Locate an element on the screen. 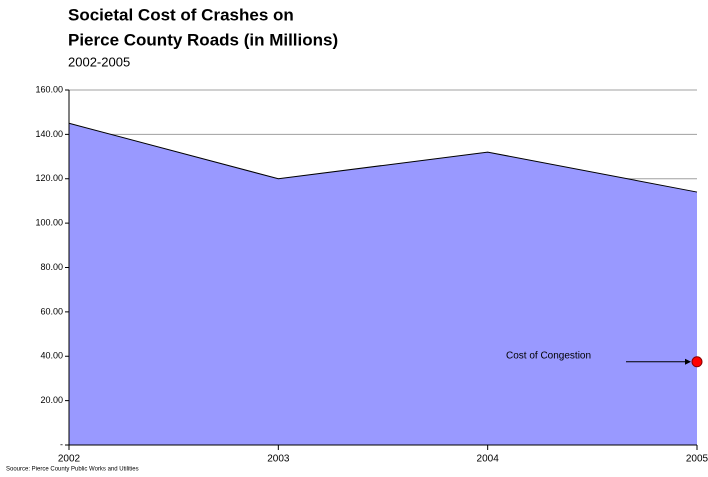 This screenshot has width=708, height=477. y-tick-label: 20.00 is located at coordinates (51, 400).